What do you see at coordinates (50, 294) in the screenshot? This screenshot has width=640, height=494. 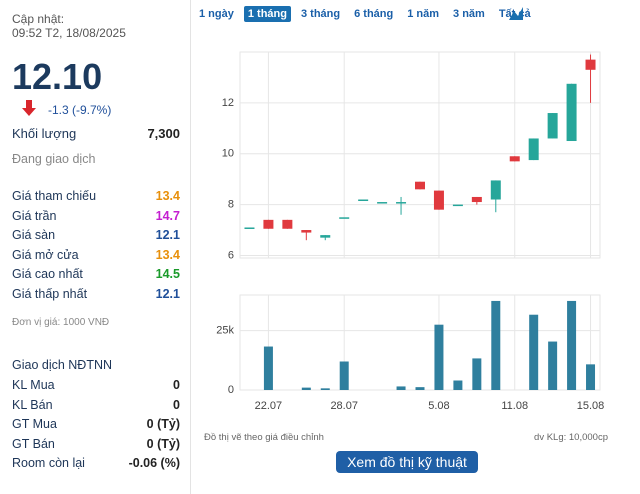 I see `info-label: Giá thấp nhất` at bounding box center [50, 294].